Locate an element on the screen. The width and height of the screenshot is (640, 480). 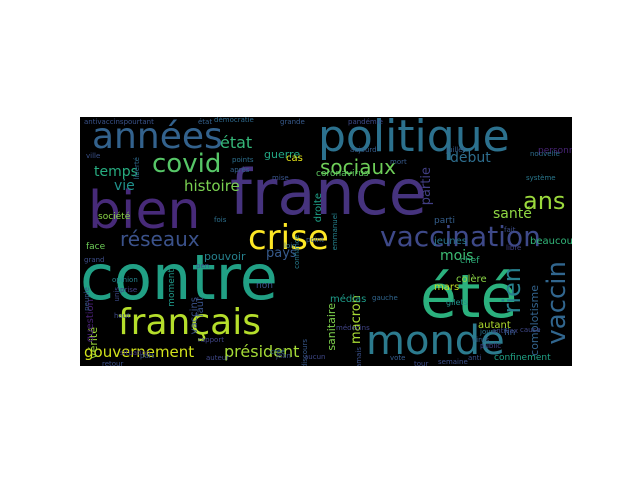
cloud-word: vaccination is located at coordinates (460, 236).